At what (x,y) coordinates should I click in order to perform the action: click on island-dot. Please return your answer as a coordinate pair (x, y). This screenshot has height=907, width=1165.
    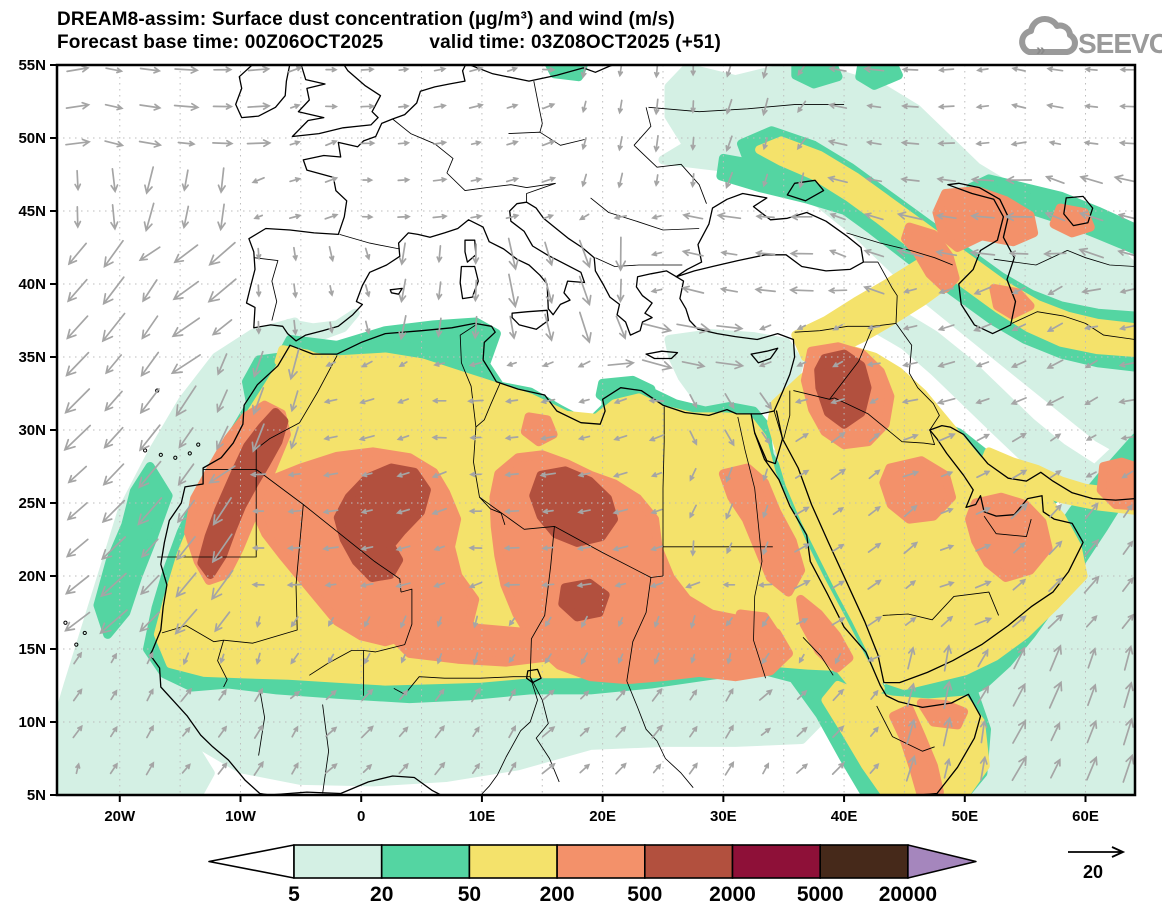
    Looking at the image, I should click on (198, 444).